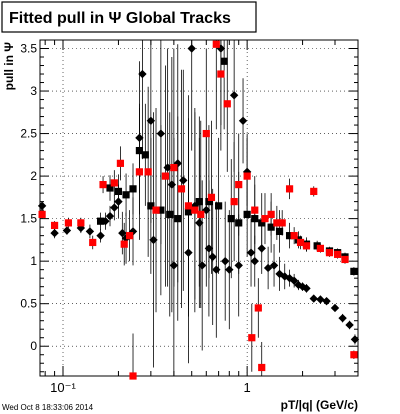  Describe the element at coordinates (48, 407) in the screenshot. I see `footer-timestamp: Wed Oct 8 18:33:06 2014` at that location.